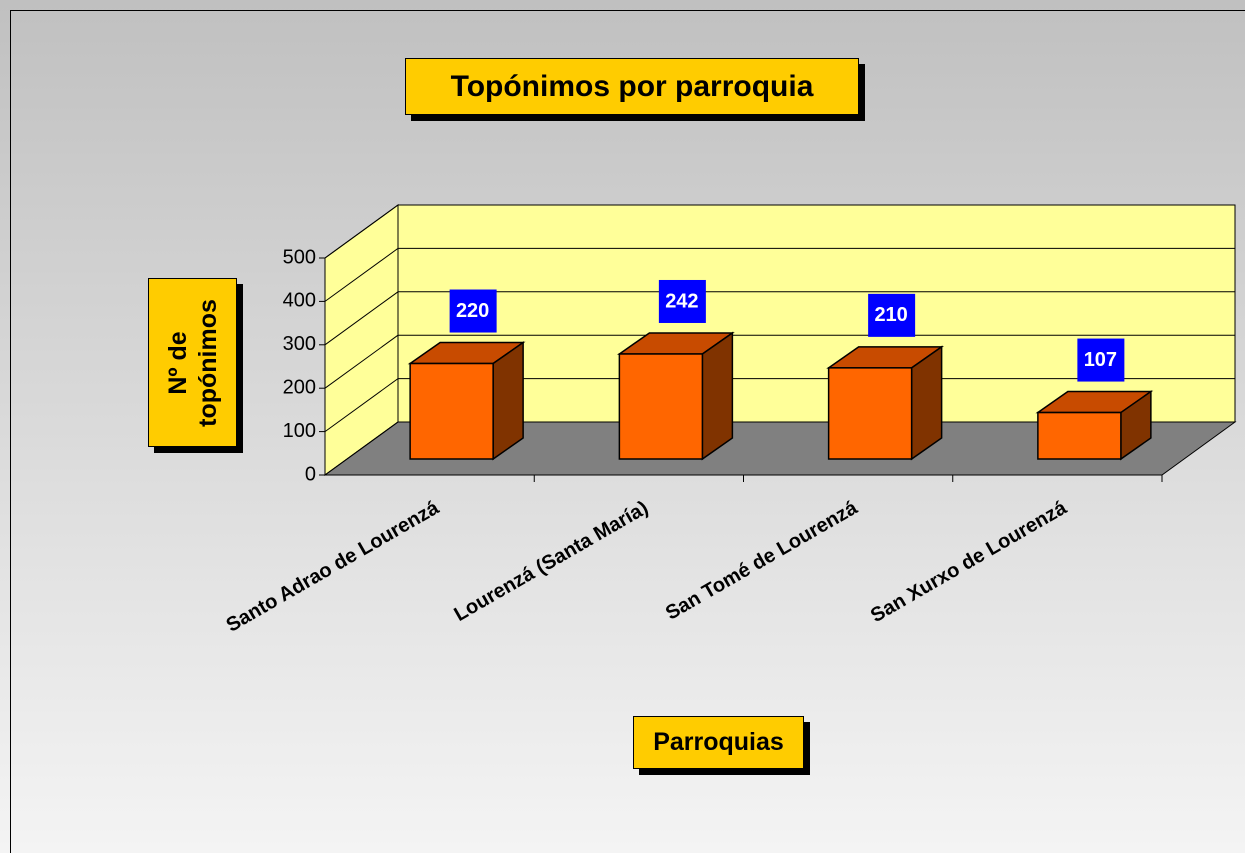 The image size is (1245, 853). Describe the element at coordinates (632, 86) in the screenshot. I see `chart-title: Topónimos por parroquia` at that location.